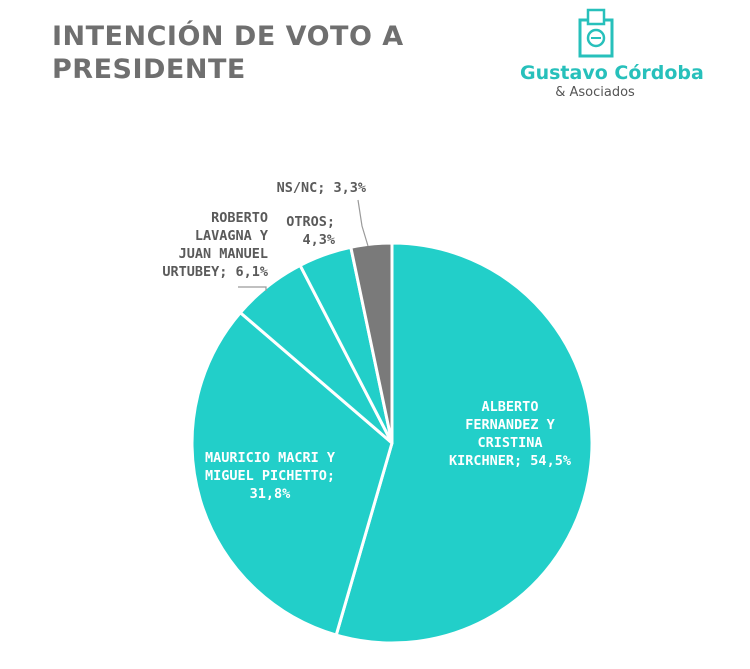 The image size is (750, 669). What do you see at coordinates (311, 231) in the screenshot?
I see `slice-label: OTROS; 4,3%` at bounding box center [311, 231].